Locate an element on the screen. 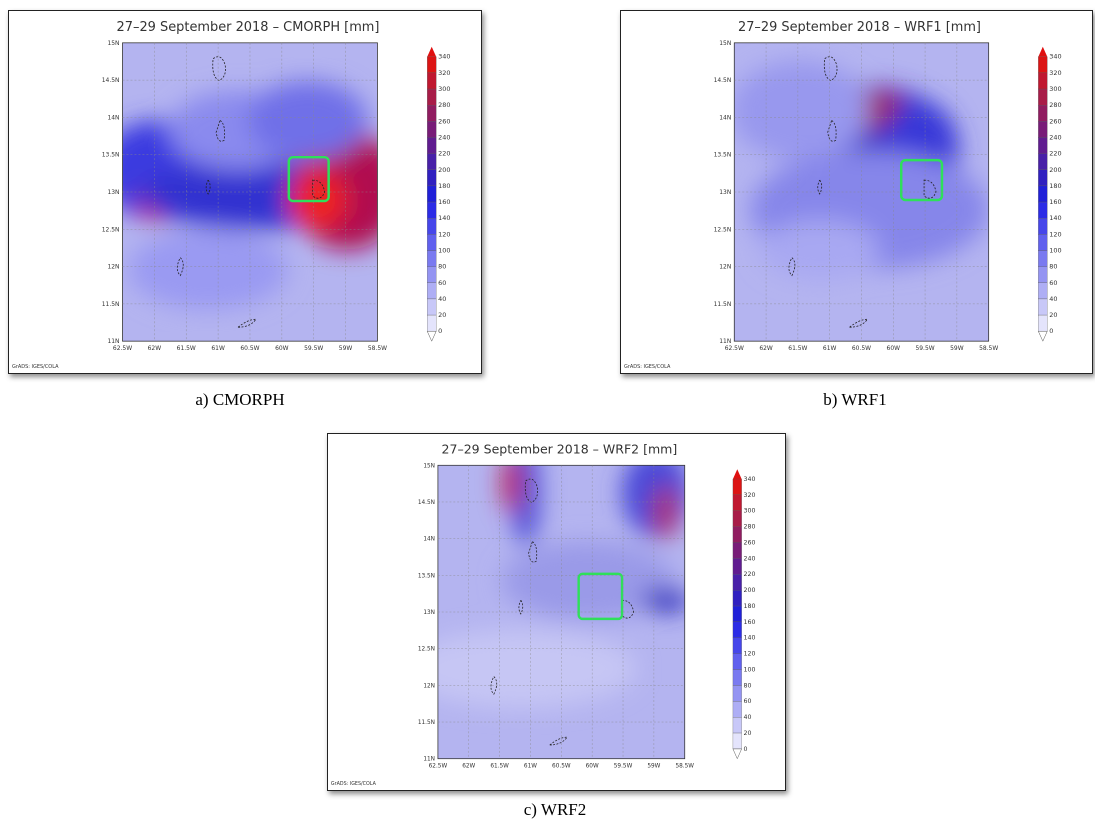 Image resolution: width=1095 pixels, height=836 pixels. colorbar-label: 60 is located at coordinates (1053, 283).